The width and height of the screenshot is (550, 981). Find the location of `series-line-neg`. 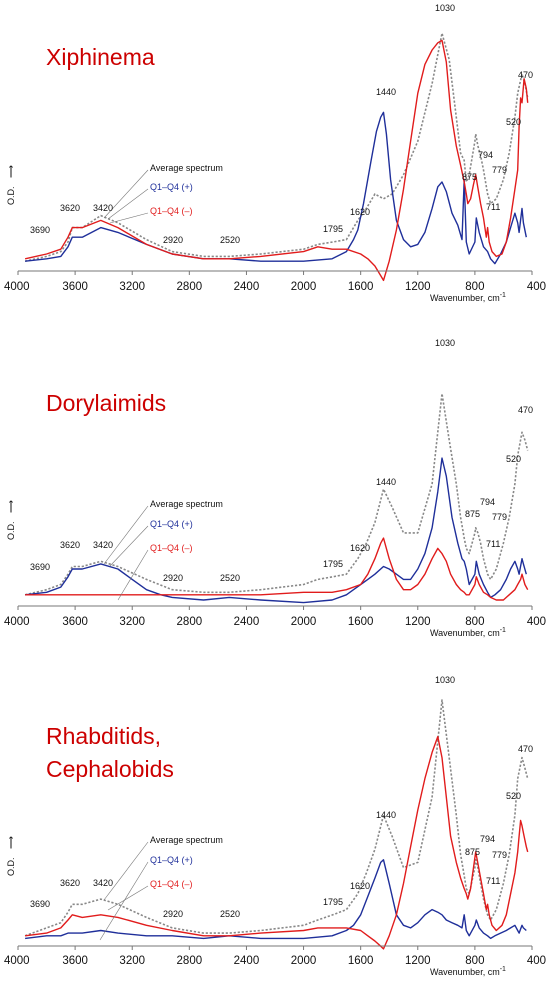

series-line-neg is located at coordinates (277, 569).